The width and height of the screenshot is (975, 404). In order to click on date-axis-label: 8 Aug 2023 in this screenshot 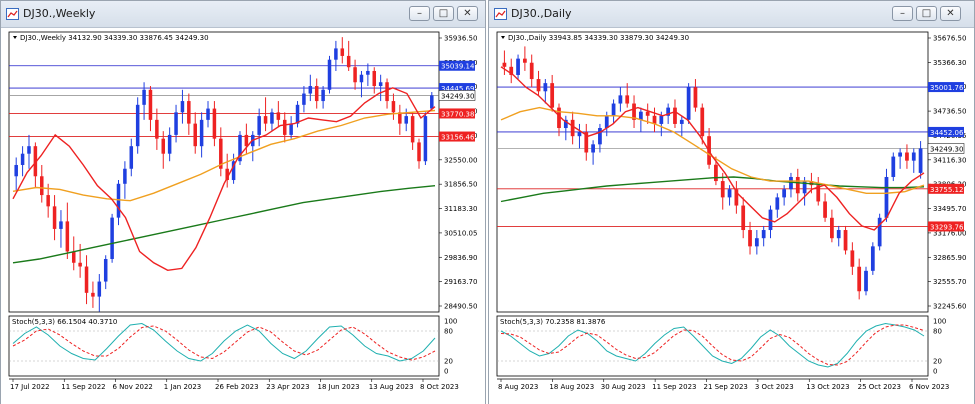, I will do `click(518, 387)`.